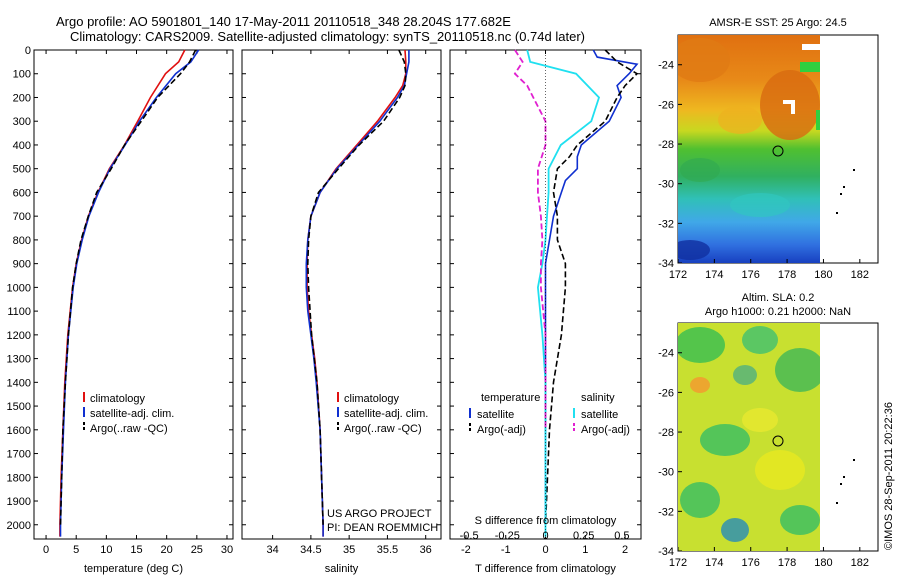 The height and width of the screenshot is (580, 900). What do you see at coordinates (28, 51) in the screenshot?
I see `y-tick-label: 0` at bounding box center [28, 51].